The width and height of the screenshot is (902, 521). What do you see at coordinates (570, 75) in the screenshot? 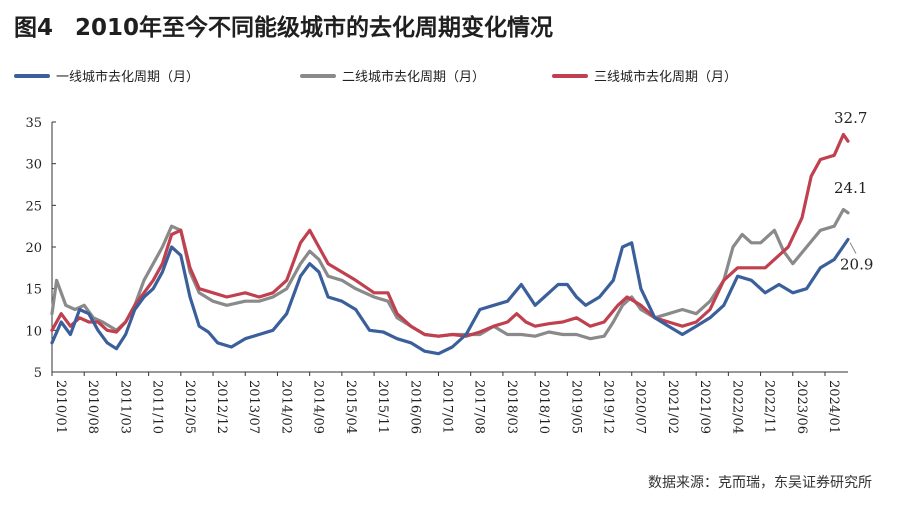
I see `legend-swatch-tier3` at bounding box center [570, 75].